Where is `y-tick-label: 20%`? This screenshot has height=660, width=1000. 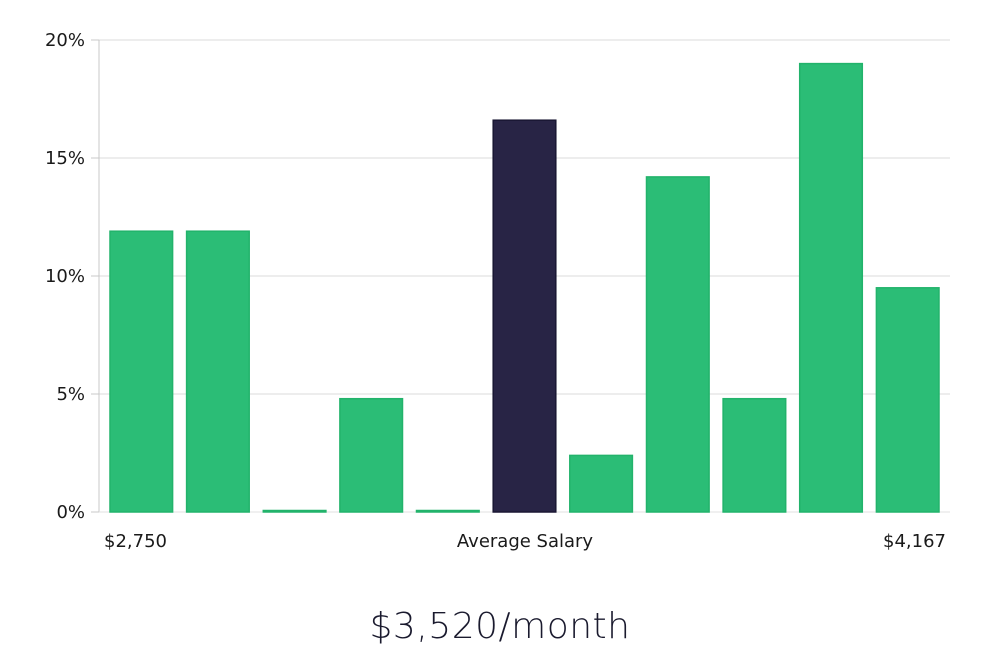 y-tick-label: 20% is located at coordinates (65, 40).